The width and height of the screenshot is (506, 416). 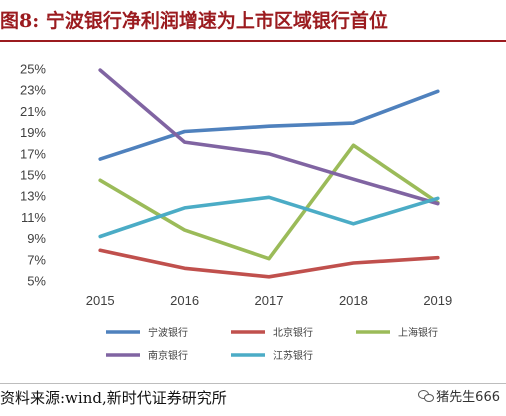 What do you see at coordinates (353, 300) in the screenshot?
I see `x-tick-label: 2018` at bounding box center [353, 300].